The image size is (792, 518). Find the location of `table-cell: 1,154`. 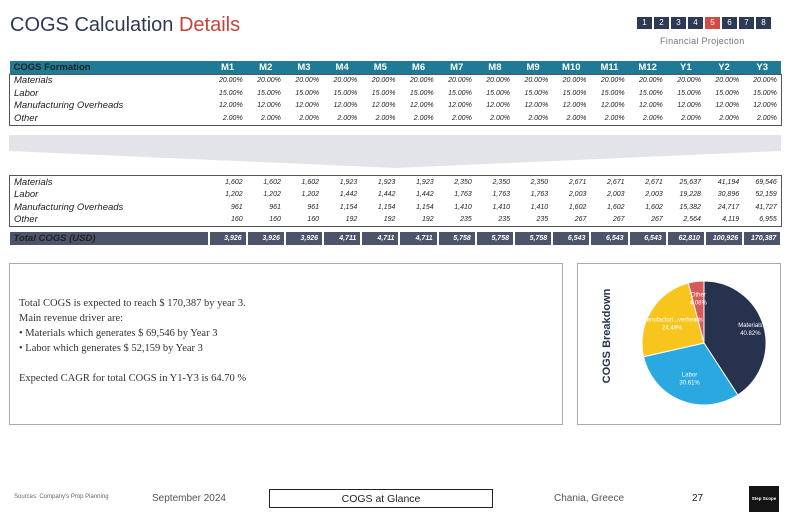

table-cell: 1,154 is located at coordinates (348, 207).